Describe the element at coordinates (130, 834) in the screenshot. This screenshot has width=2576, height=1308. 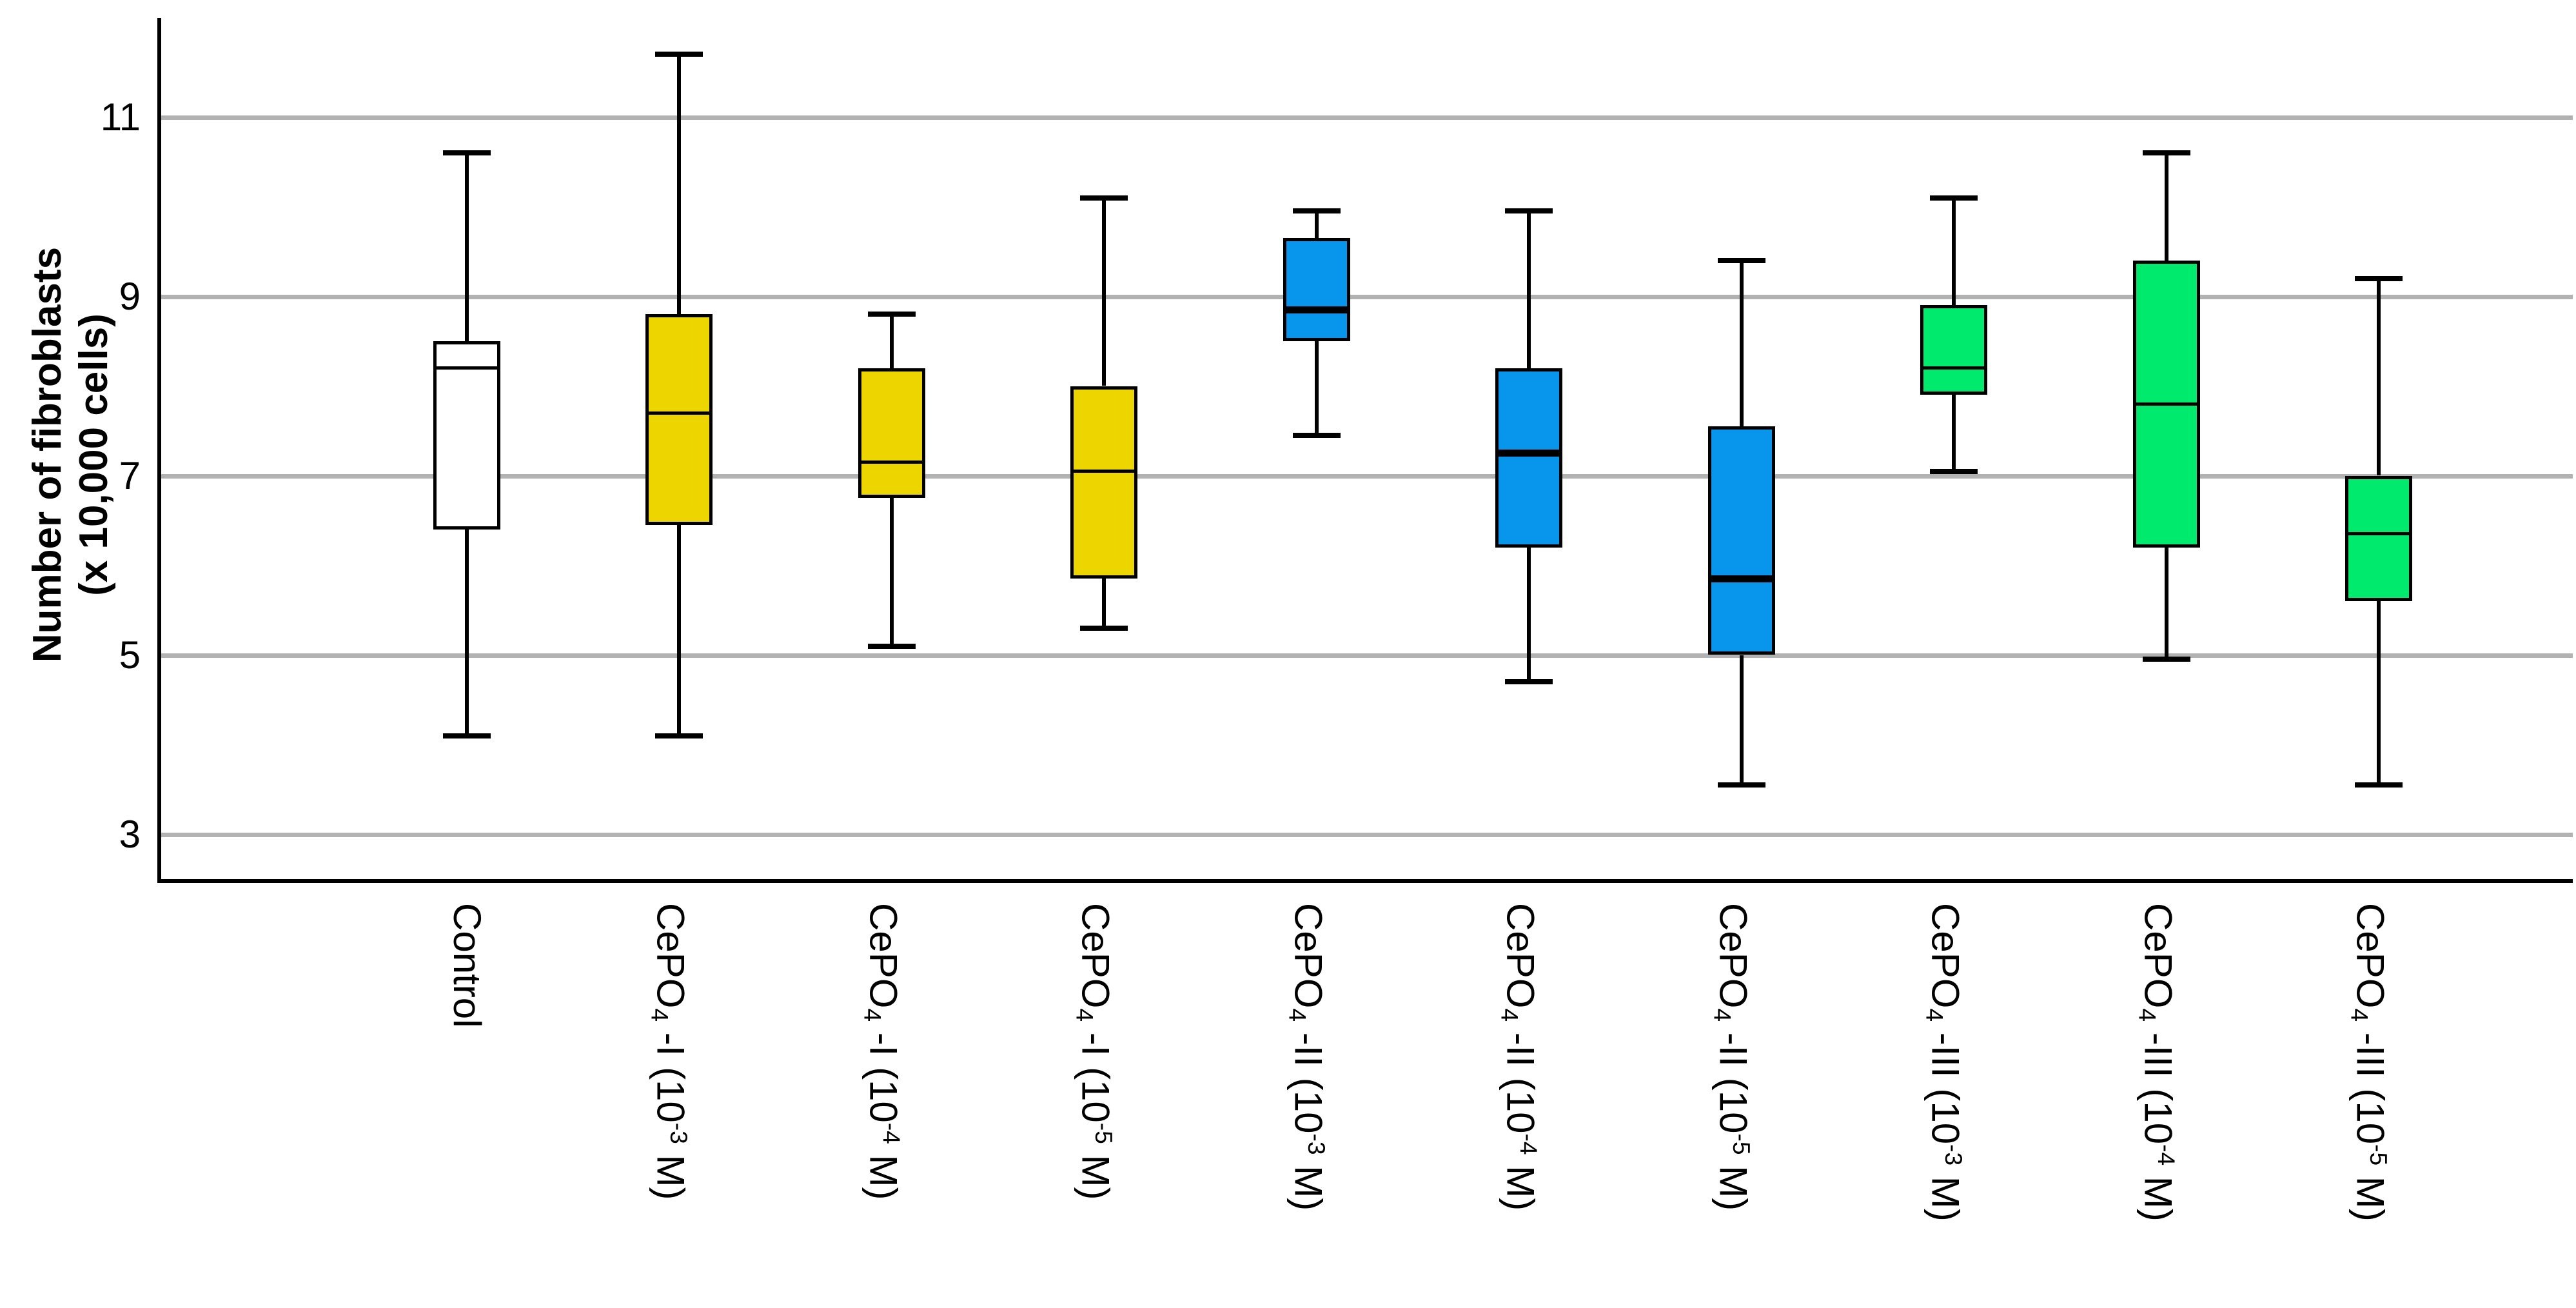
I see `y-axis-tick-label-3: 3` at that location.